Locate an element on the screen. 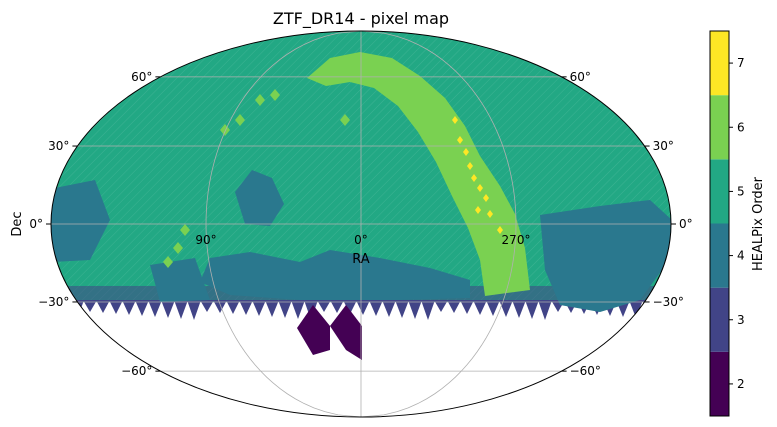 This screenshot has width=777, height=427. colorbar-frame is located at coordinates (719, 223).